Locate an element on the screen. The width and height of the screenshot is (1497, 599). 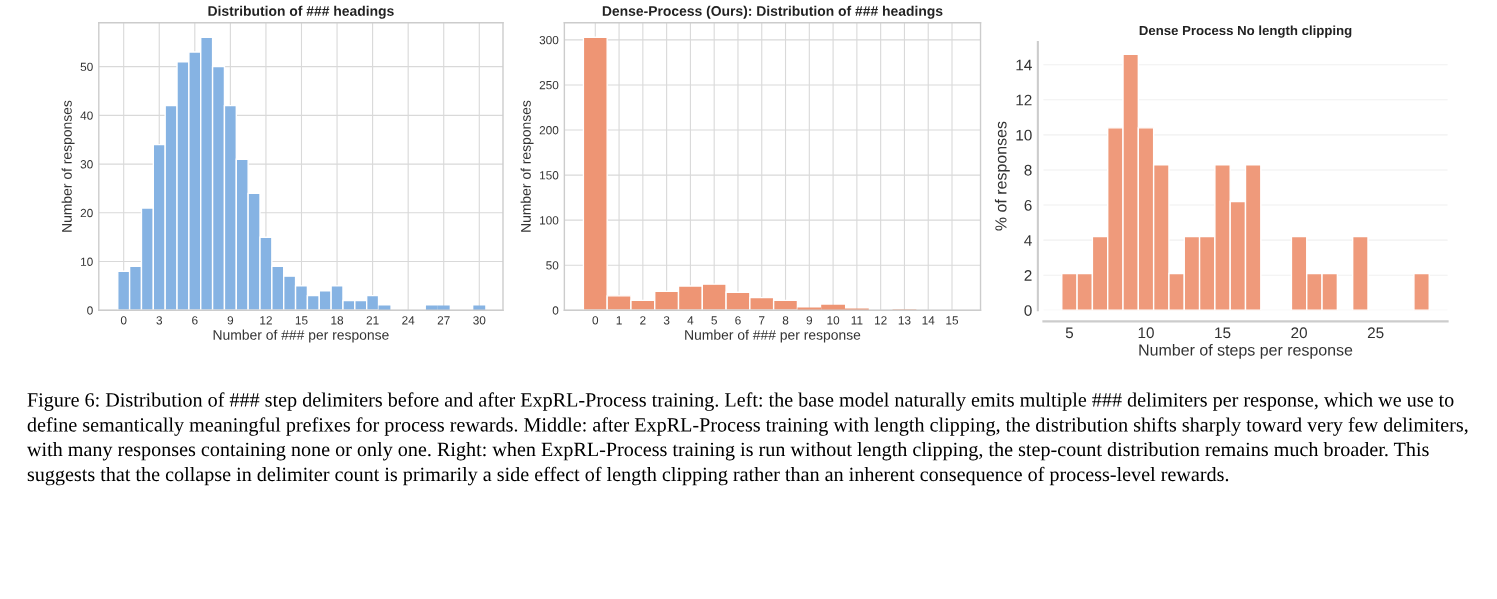
y-tick-label: 40 is located at coordinates (86, 115).